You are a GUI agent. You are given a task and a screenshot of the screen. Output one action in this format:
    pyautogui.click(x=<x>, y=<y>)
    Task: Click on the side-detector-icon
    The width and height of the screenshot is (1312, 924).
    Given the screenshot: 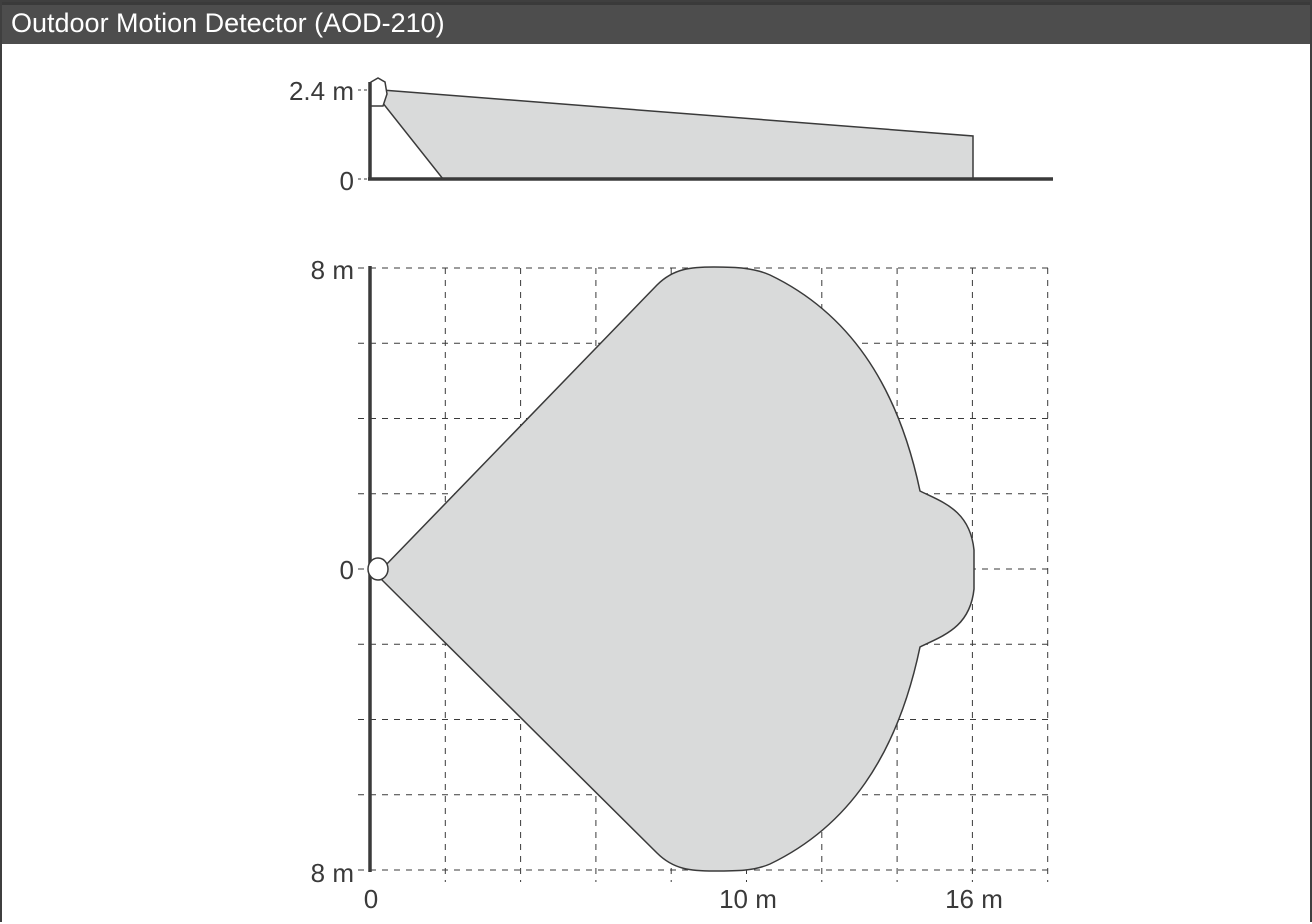 What is the action you would take?
    pyautogui.click(x=379, y=92)
    